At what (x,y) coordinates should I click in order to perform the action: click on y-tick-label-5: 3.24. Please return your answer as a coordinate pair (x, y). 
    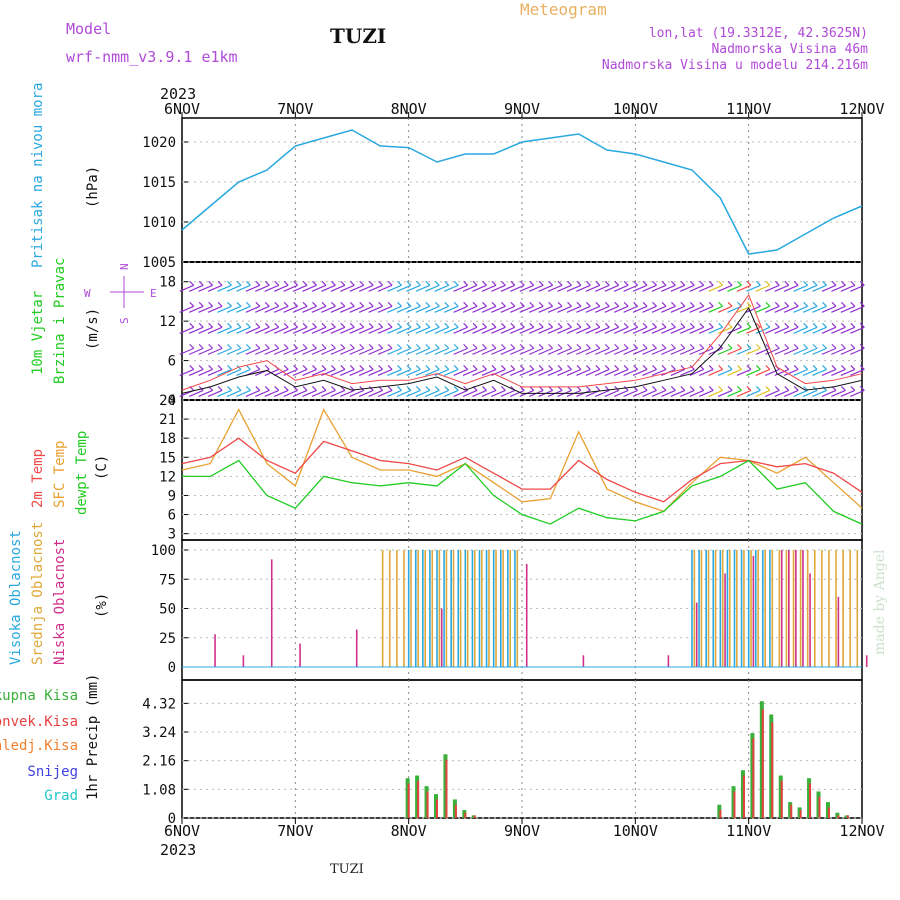
    Looking at the image, I should click on (159, 733).